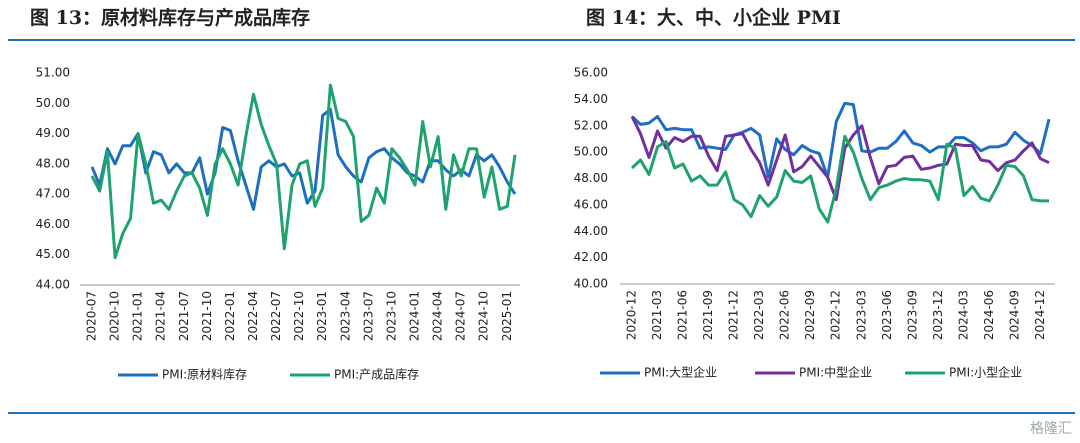 The image size is (1080, 443). I want to click on watermark: 格隆汇, so click(1051, 429).